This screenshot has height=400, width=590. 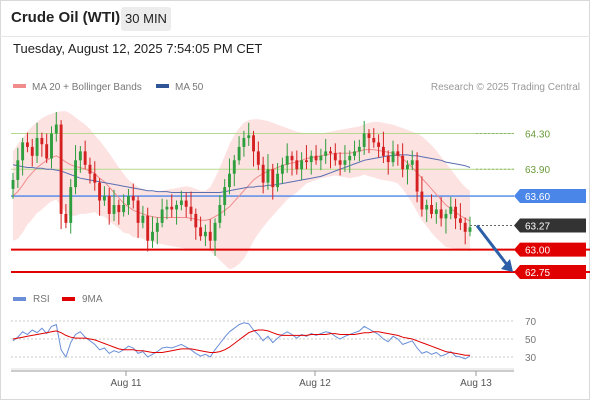 I want to click on rsi-legend-swatch, so click(x=19, y=299).